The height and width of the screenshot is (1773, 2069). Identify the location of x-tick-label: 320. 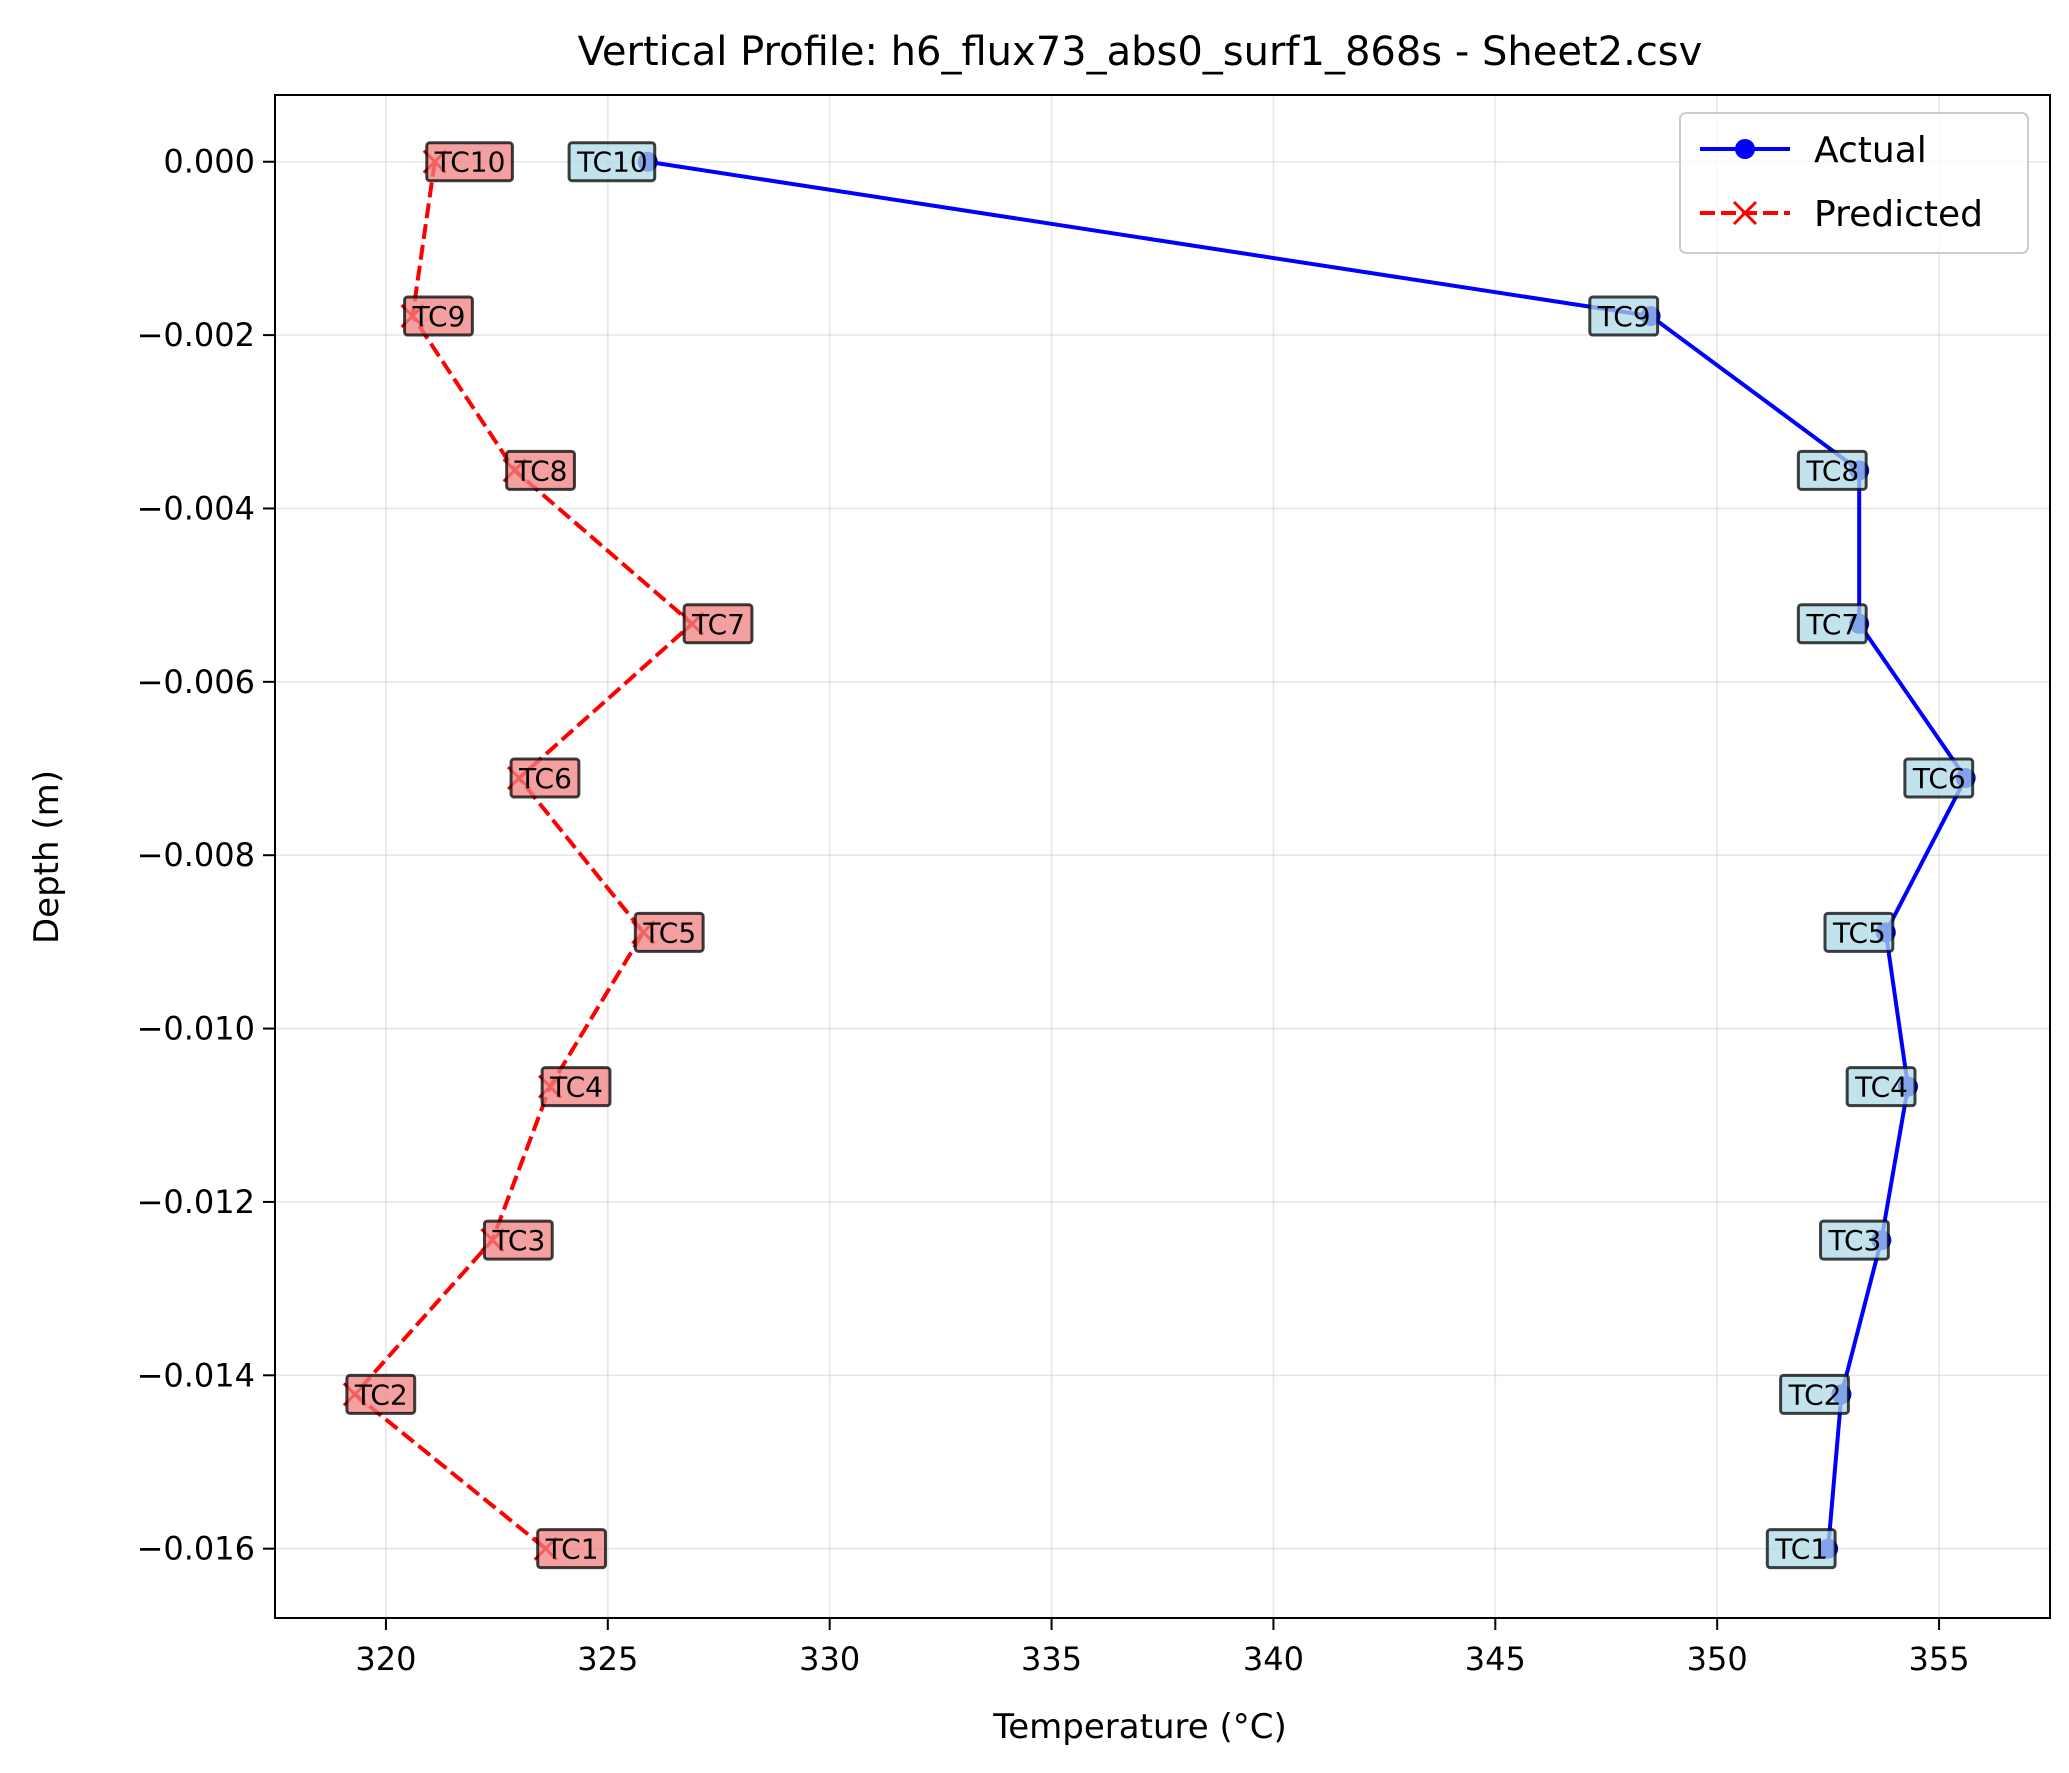
(385, 1659).